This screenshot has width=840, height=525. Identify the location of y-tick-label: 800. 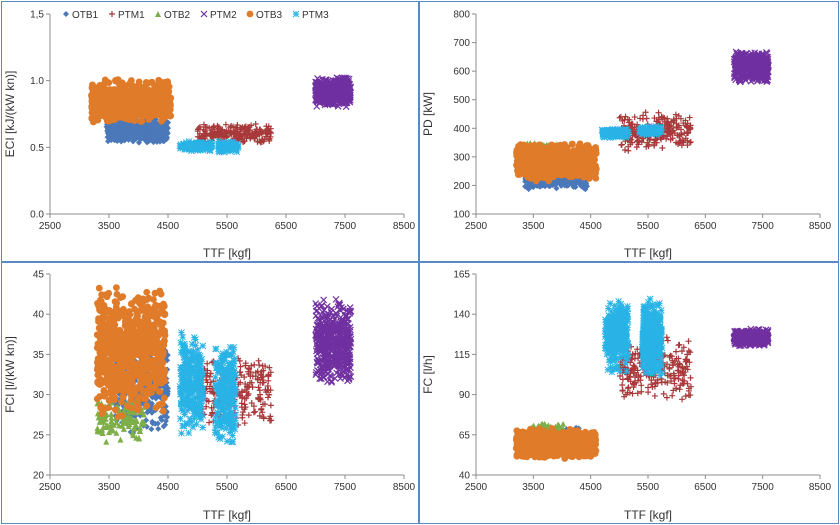
(461, 15).